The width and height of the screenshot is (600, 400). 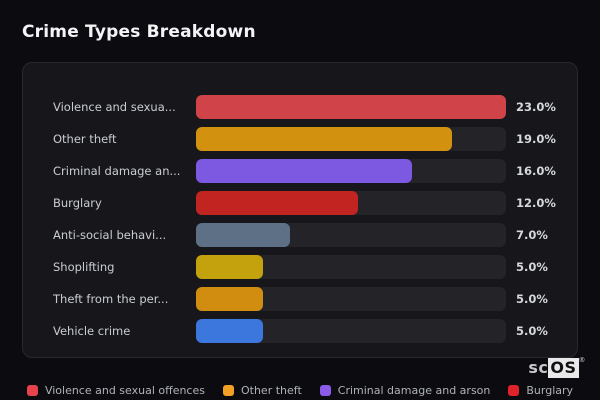 What do you see at coordinates (582, 360) in the screenshot?
I see `registered-trademark-icon: ®` at bounding box center [582, 360].